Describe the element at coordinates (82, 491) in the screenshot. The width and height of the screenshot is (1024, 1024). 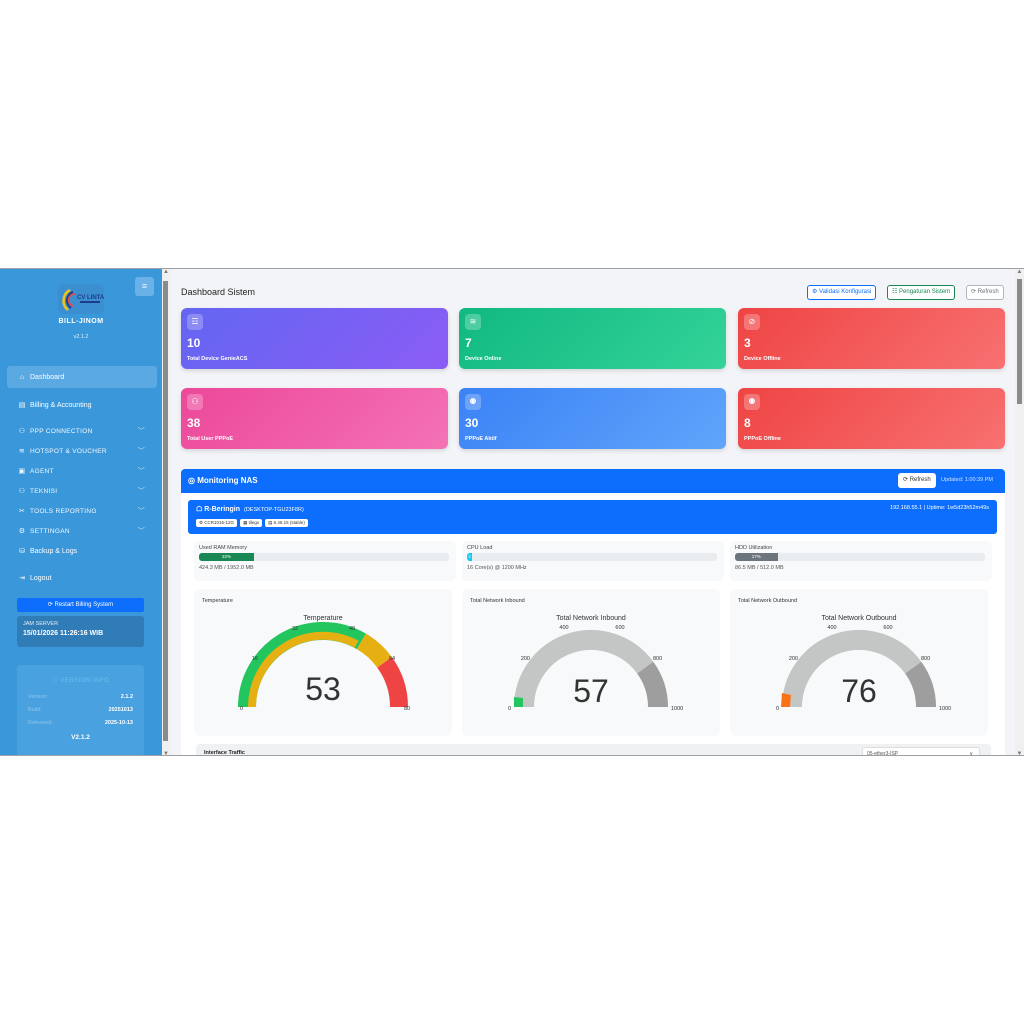
I see `sidebar-item-teknisi: ⚇ TEKNISI ﹀` at that location.